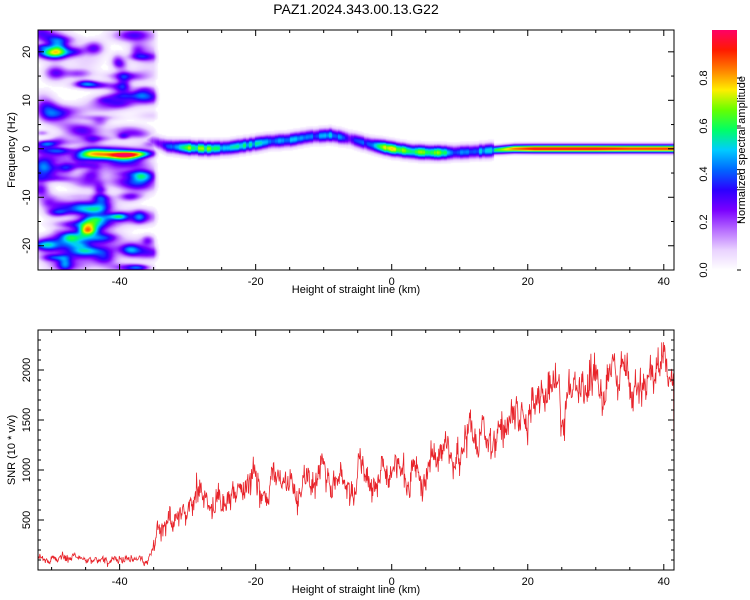 Image resolution: width=750 pixels, height=600 pixels. Describe the element at coordinates (12, 150) in the screenshot. I see `spectrogram-y-axis-label: Frequency (Hz)` at that location.